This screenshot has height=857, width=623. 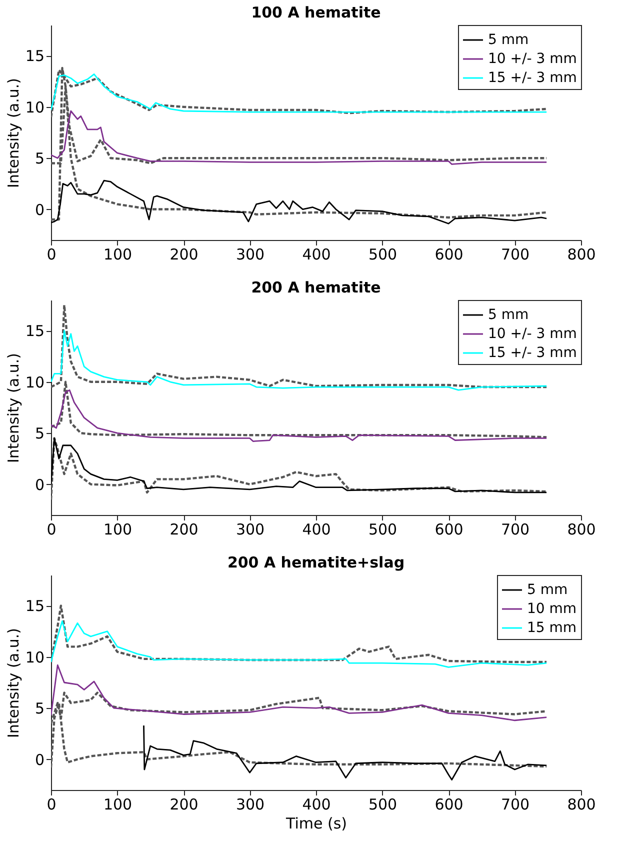 I want to click on chart-title: 200 A hematite+slag, so click(x=316, y=563).